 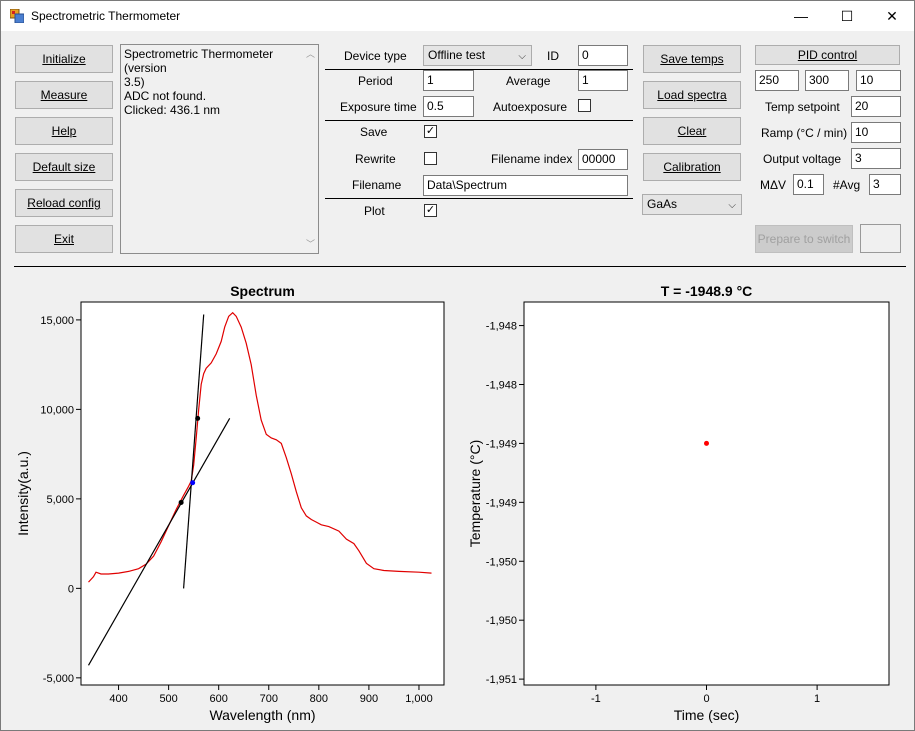 I want to click on filename-label: Filename, so click(x=377, y=185).